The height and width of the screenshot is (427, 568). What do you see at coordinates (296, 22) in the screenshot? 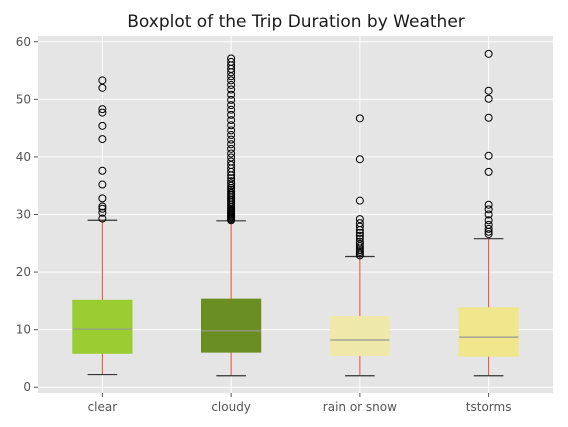
I see `chart-title: Boxplot of the Trip Duration by Weather` at bounding box center [296, 22].